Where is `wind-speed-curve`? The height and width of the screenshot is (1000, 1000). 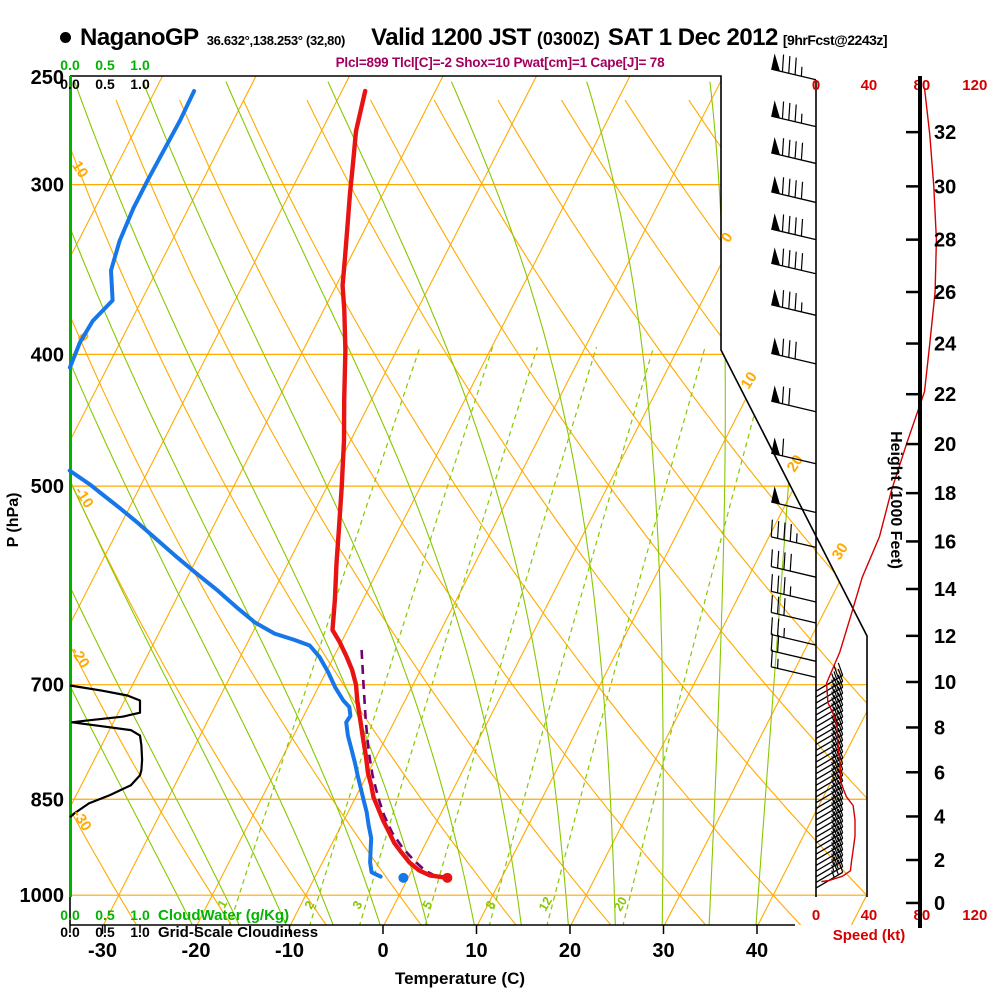 wind-speed-curve is located at coordinates (879, 485).